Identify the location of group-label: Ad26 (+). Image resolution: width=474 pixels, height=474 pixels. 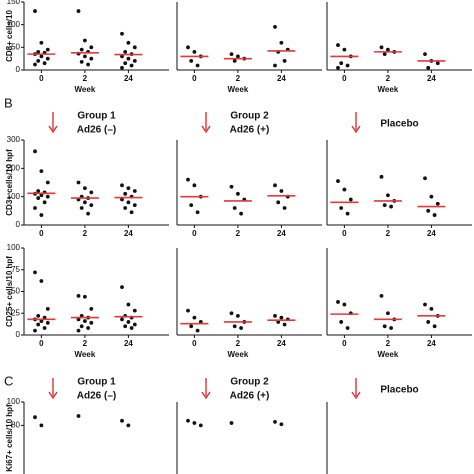
(250, 130).